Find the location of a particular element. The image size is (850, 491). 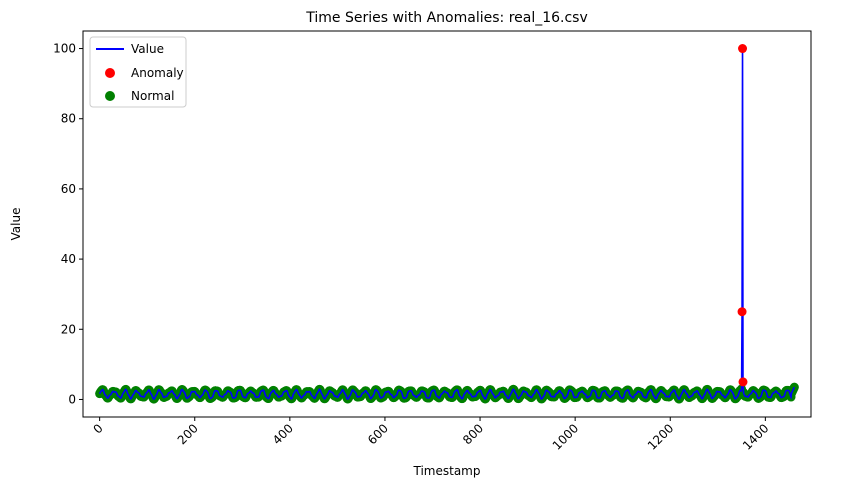

x-tick-label: 200 is located at coordinates (188, 434).